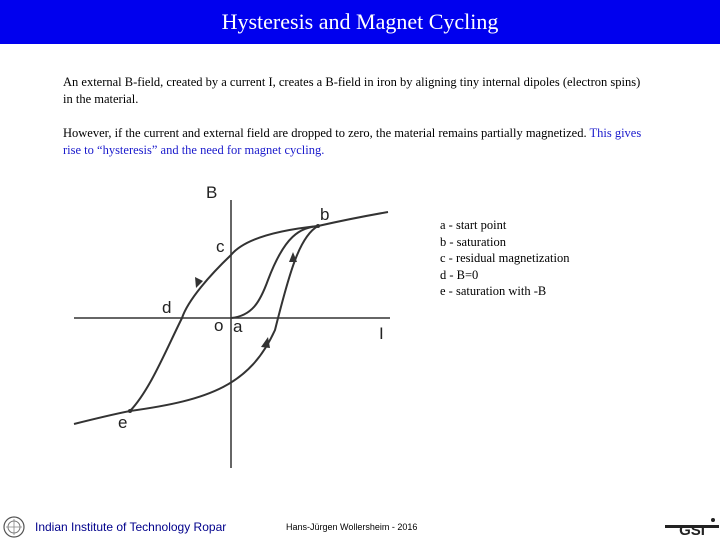 The height and width of the screenshot is (540, 720). What do you see at coordinates (493, 291) in the screenshot?
I see `legend-item-e: e - saturation with -B` at bounding box center [493, 291].